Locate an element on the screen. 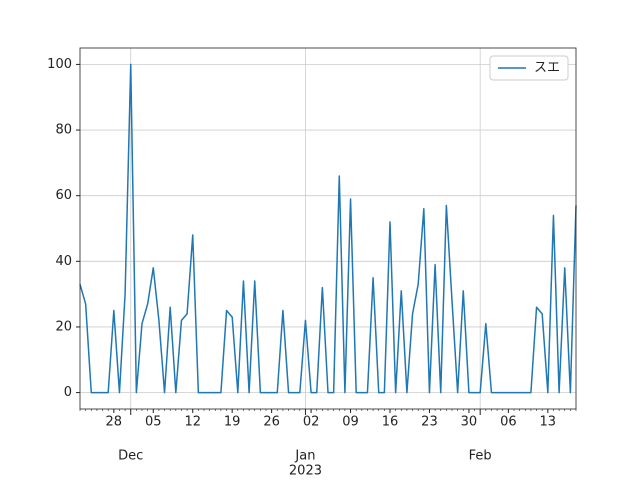 Image resolution: width=640 pixels, height=480 pixels. y-tick-label: 100 is located at coordinates (59, 64).